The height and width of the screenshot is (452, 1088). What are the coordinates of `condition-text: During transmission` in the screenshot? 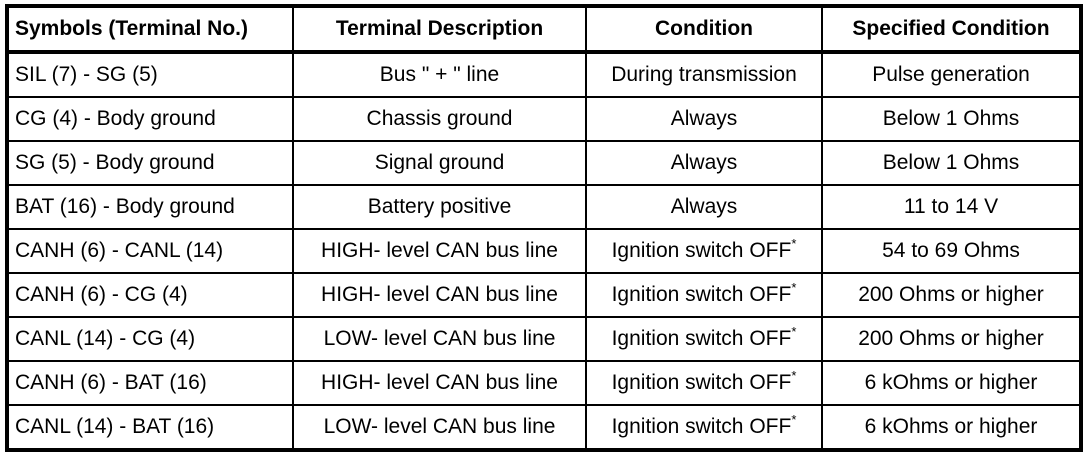 It's located at (704, 75).